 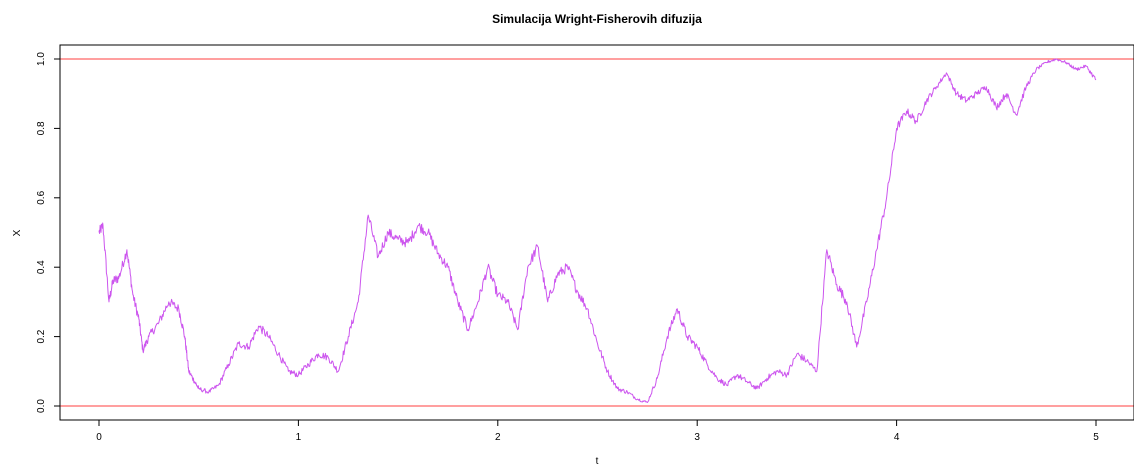 I want to click on x-tick-label-5: 5, so click(x=1096, y=437).